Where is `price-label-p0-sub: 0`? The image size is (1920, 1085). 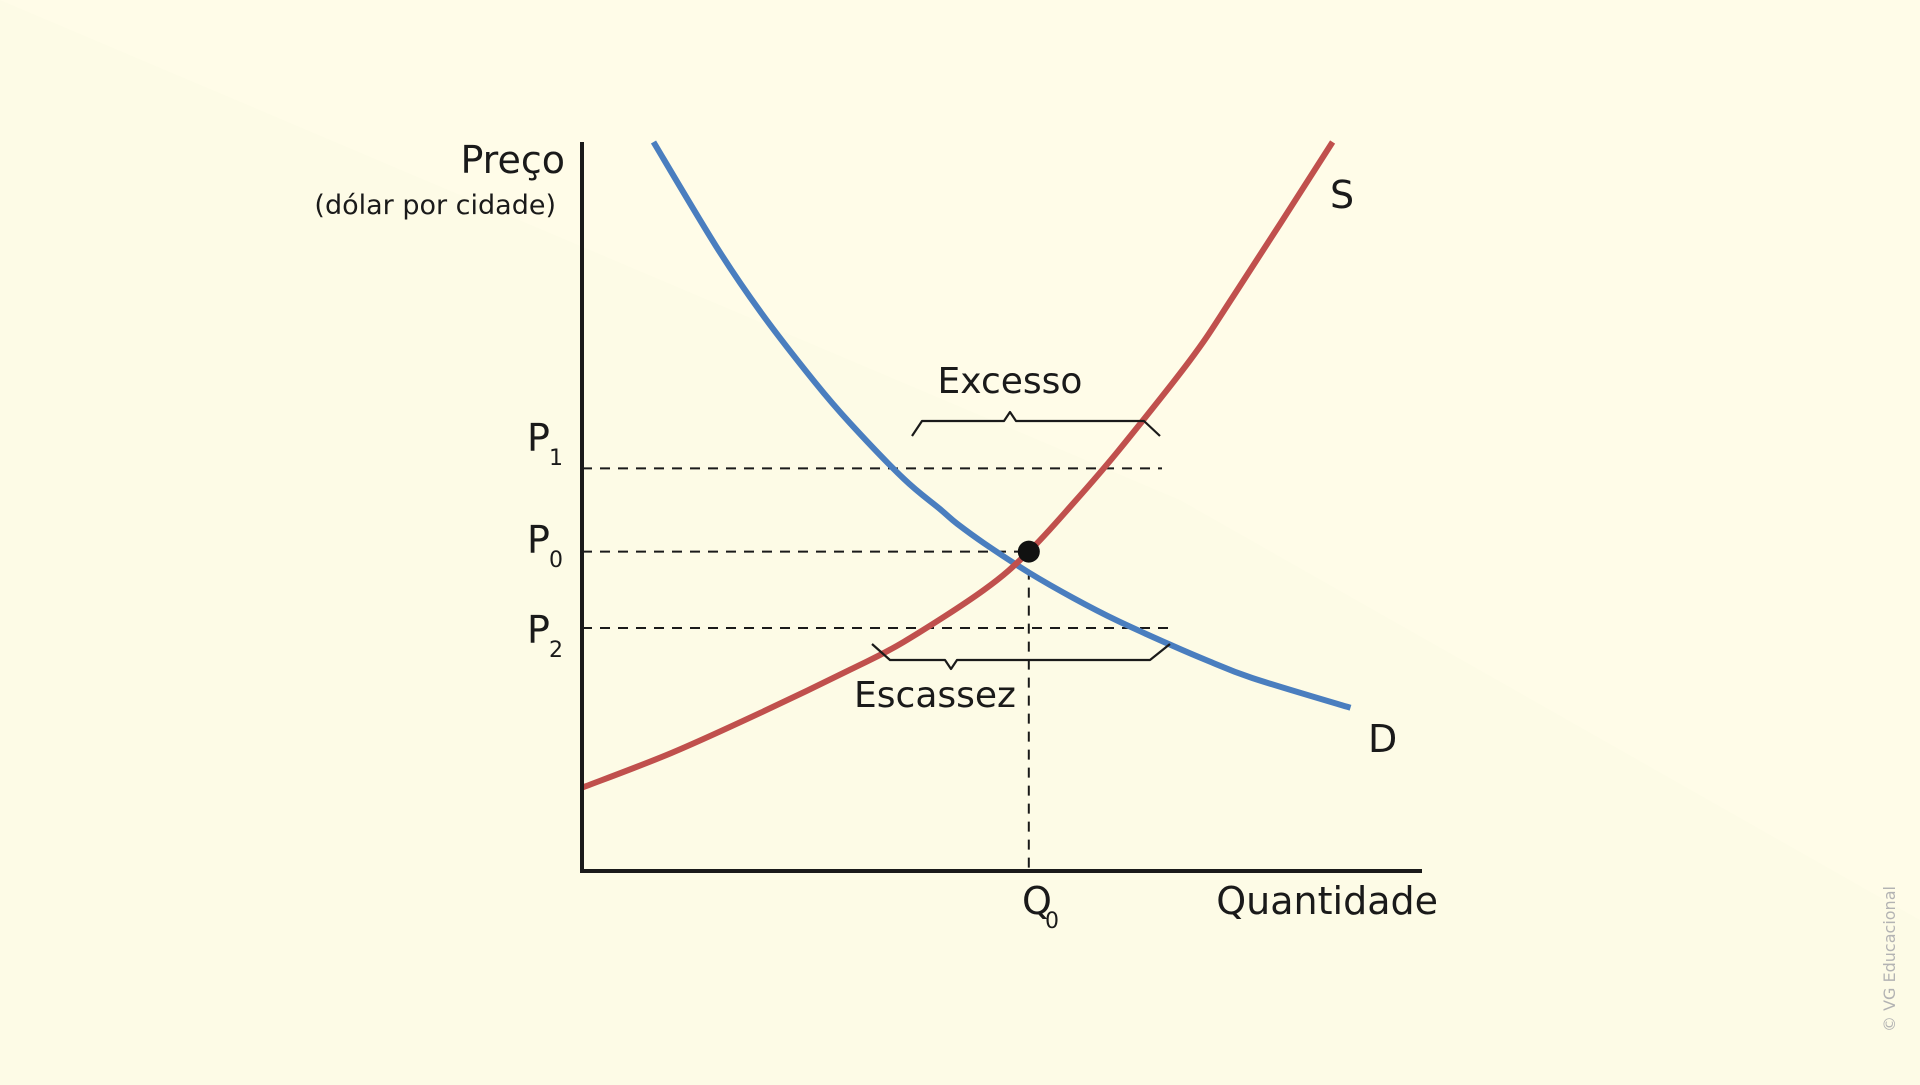 price-label-p0-sub: 0 is located at coordinates (556, 560).